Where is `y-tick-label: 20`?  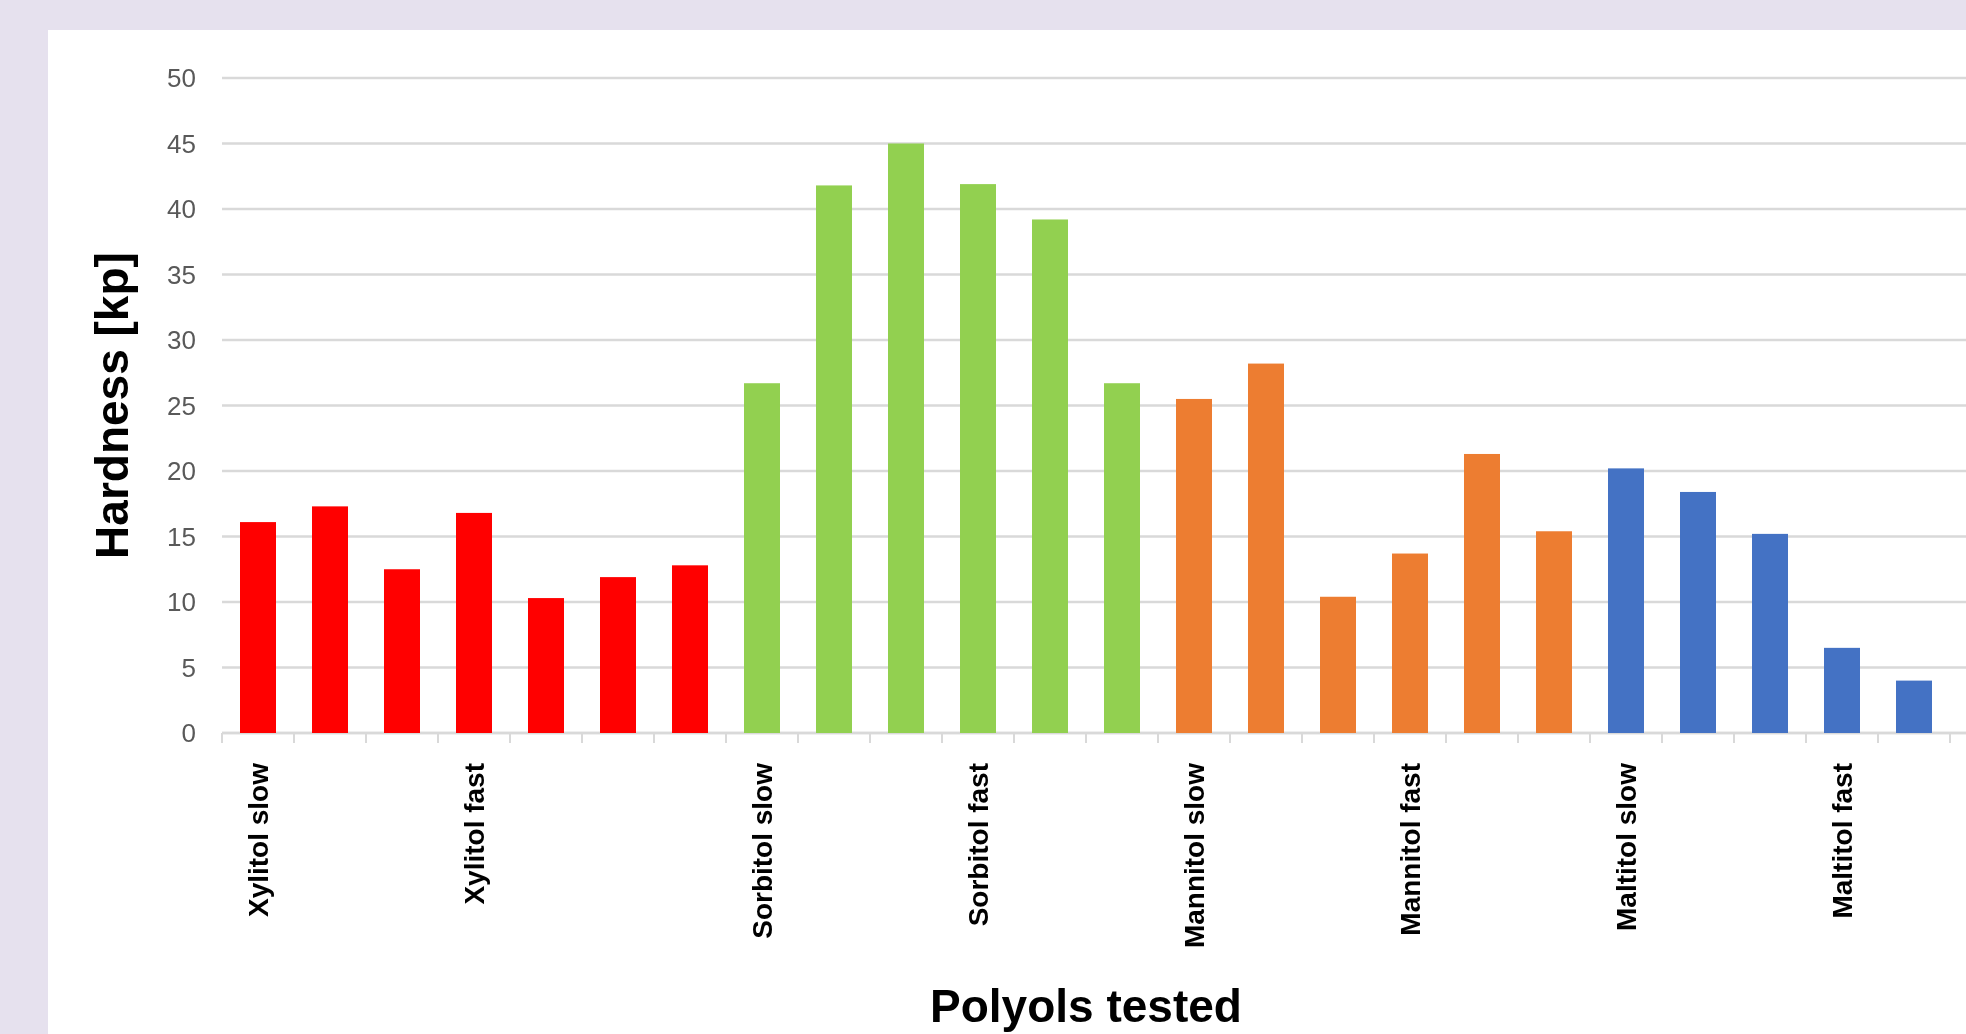
y-tick-label: 20 is located at coordinates (181, 471).